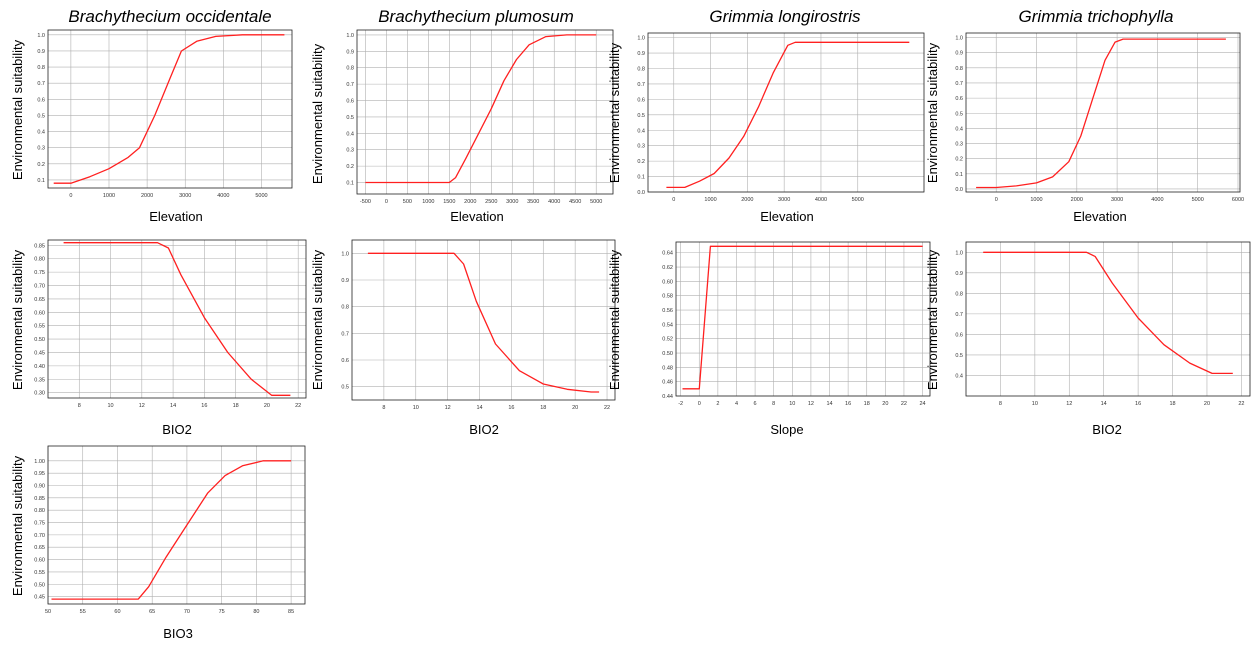  Describe the element at coordinates (48, 612) in the screenshot. I see `chart-9-x-tick-label: 50` at that location.